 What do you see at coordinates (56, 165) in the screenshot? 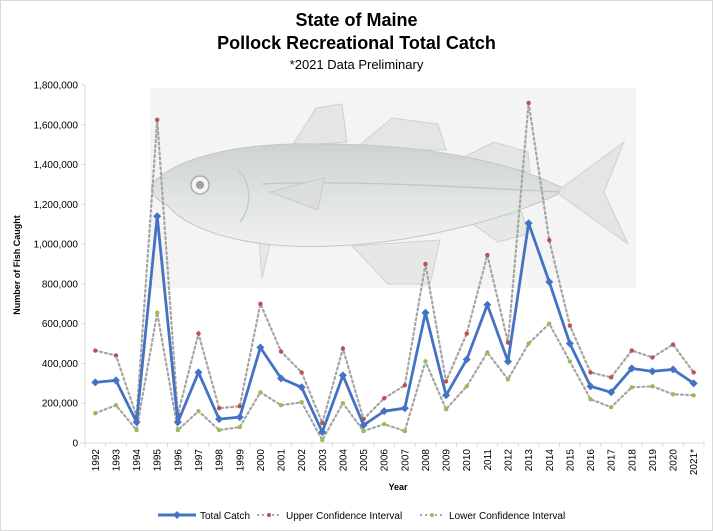
I see `y-tick-label: 1,400,000` at bounding box center [56, 165].